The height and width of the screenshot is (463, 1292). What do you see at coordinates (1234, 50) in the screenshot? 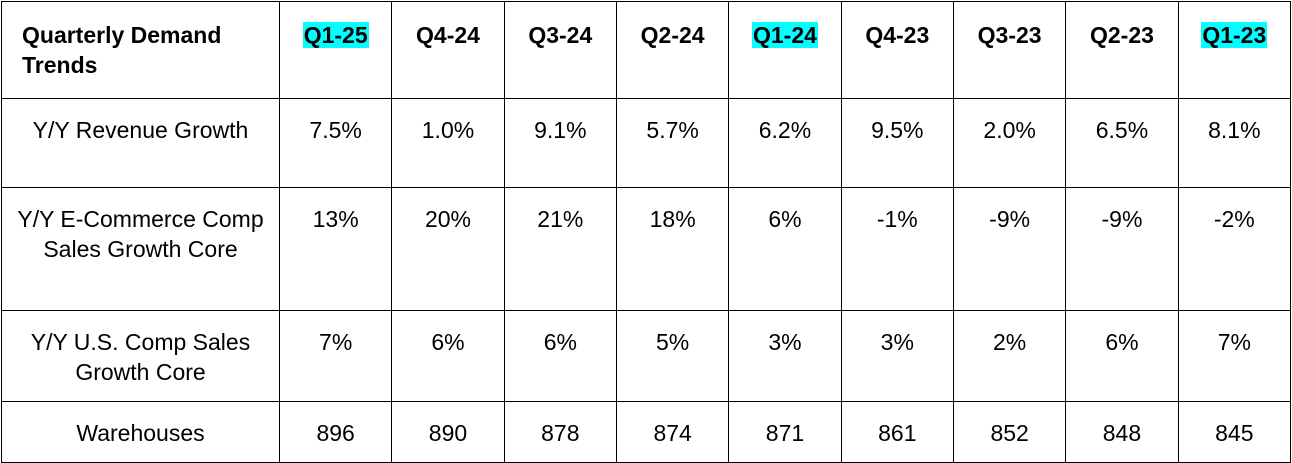
I see `column-header: Q1-23` at bounding box center [1234, 50].